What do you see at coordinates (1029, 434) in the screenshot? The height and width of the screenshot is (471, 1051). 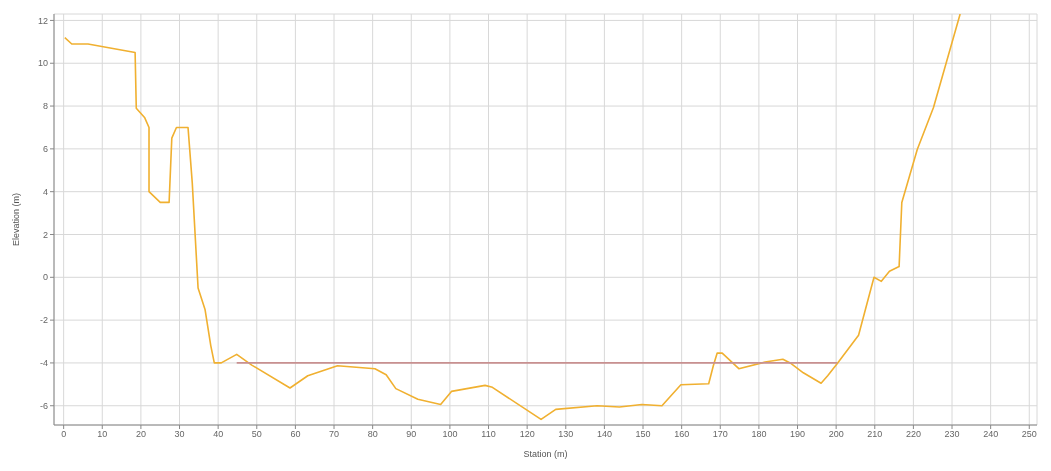 I see `x-tick-label: 250` at bounding box center [1029, 434].